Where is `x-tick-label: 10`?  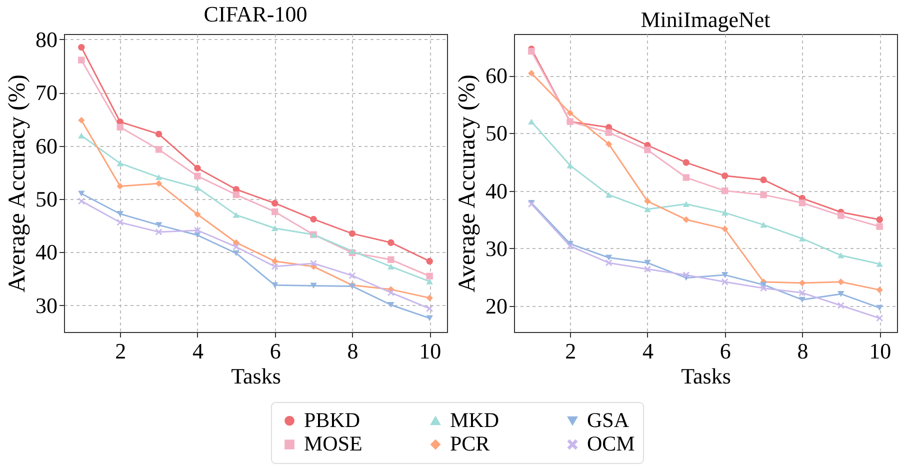 x-tick-label: 10 is located at coordinates (880, 351).